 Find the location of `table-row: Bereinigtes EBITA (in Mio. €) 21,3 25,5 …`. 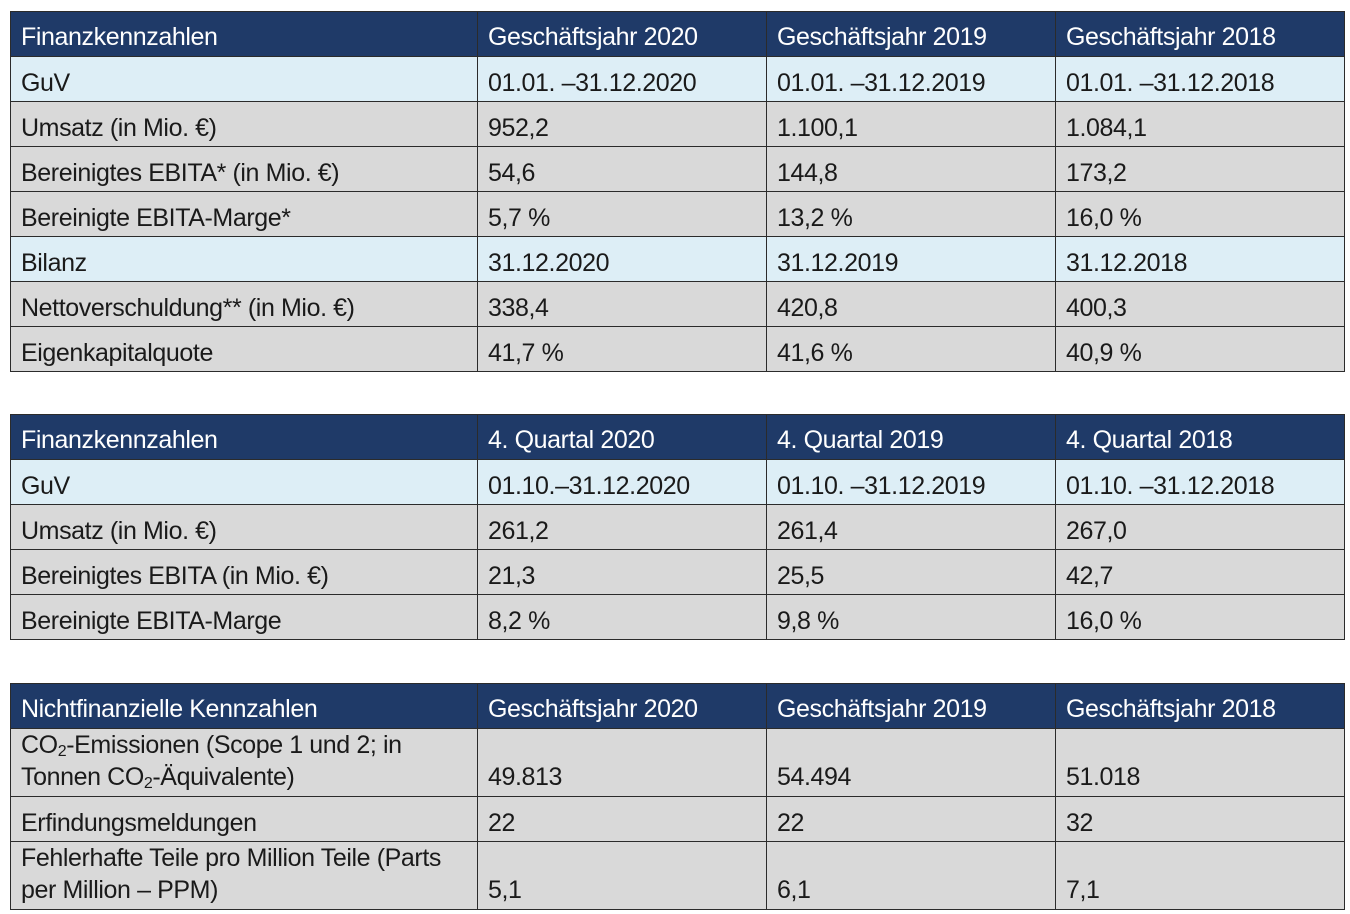

table-row: Bereinigtes EBITA (in Mio. €) 21,3 25,5 … is located at coordinates (677, 572).